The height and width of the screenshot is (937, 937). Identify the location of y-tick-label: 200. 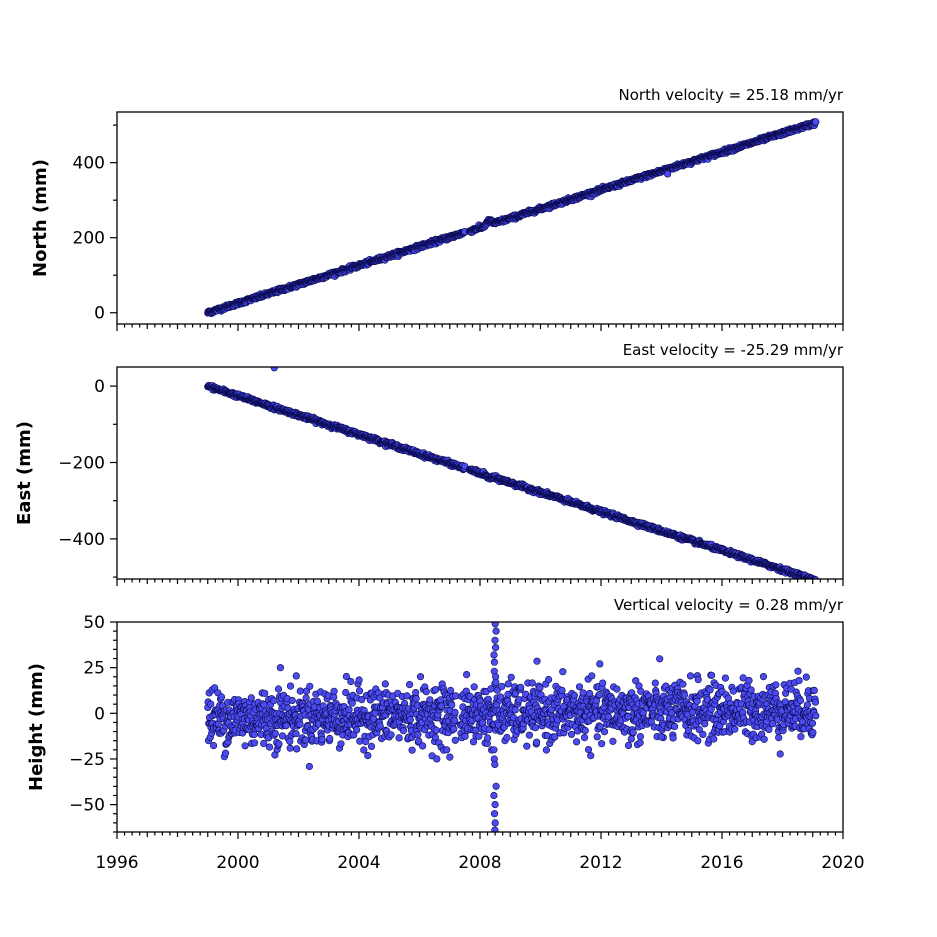
(89, 239).